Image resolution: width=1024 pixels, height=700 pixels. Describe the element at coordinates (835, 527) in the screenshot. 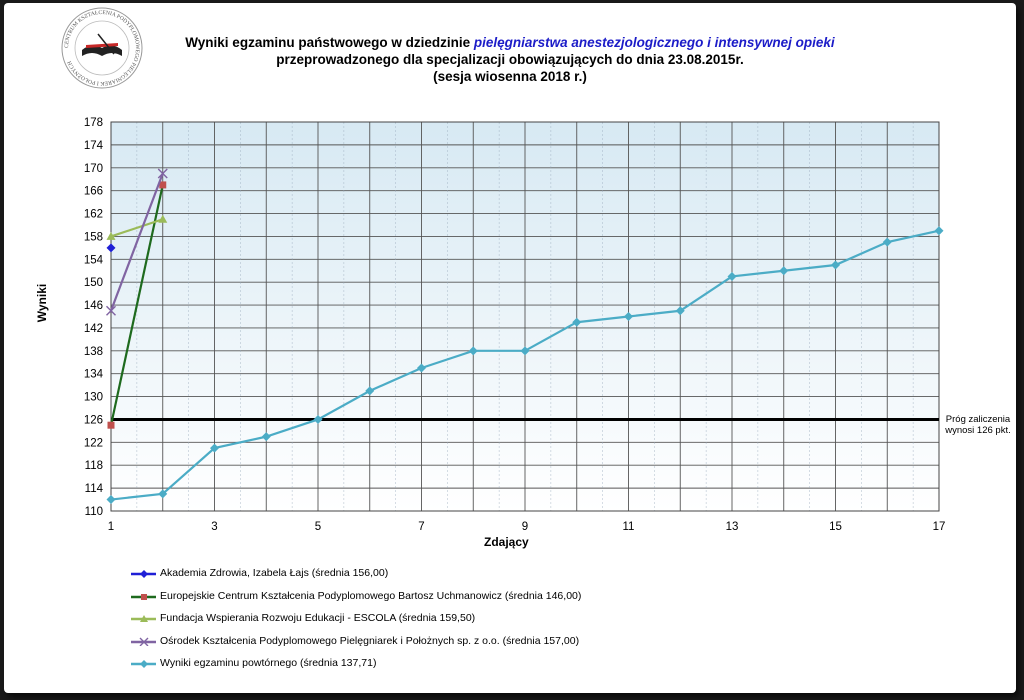

I see `x-tick-label: 15` at that location.